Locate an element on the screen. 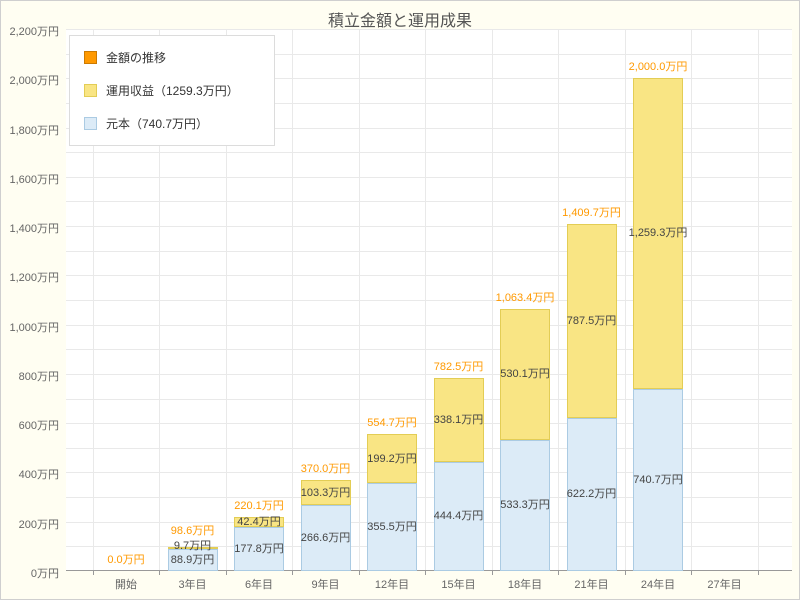  x-axis-line is located at coordinates (429, 570).